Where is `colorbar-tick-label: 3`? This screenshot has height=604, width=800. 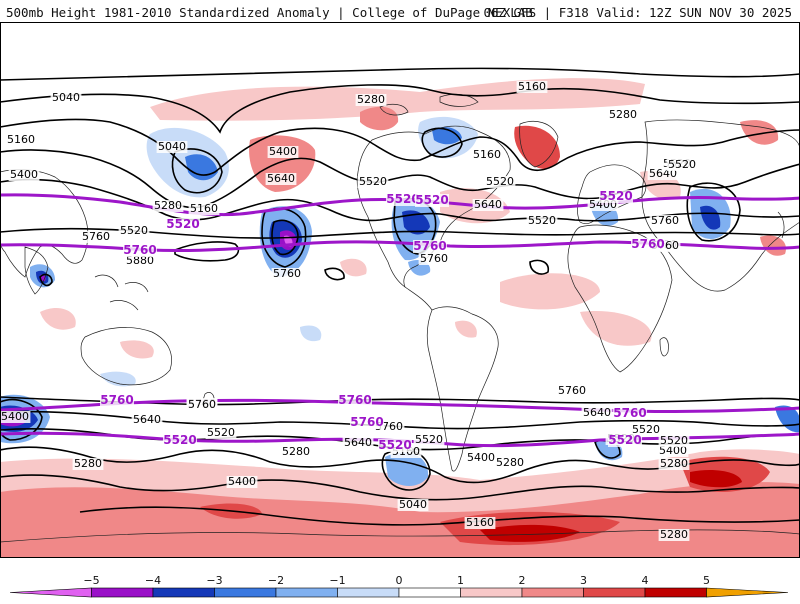 colorbar-tick-label: 3 is located at coordinates (583, 580).